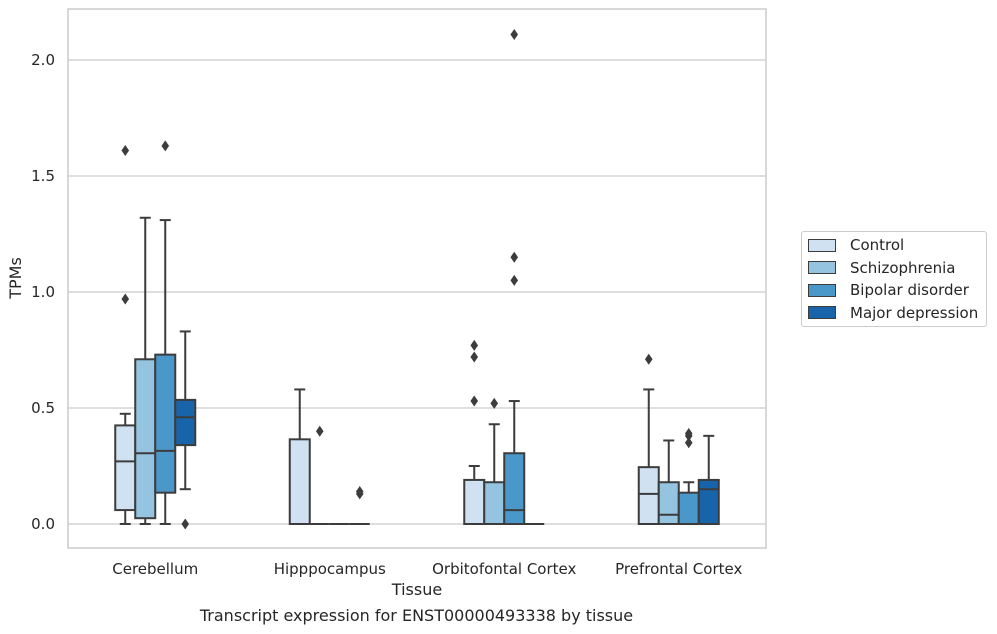  What do you see at coordinates (416, 589) in the screenshot?
I see `x-axis-label: Tissue` at bounding box center [416, 589].